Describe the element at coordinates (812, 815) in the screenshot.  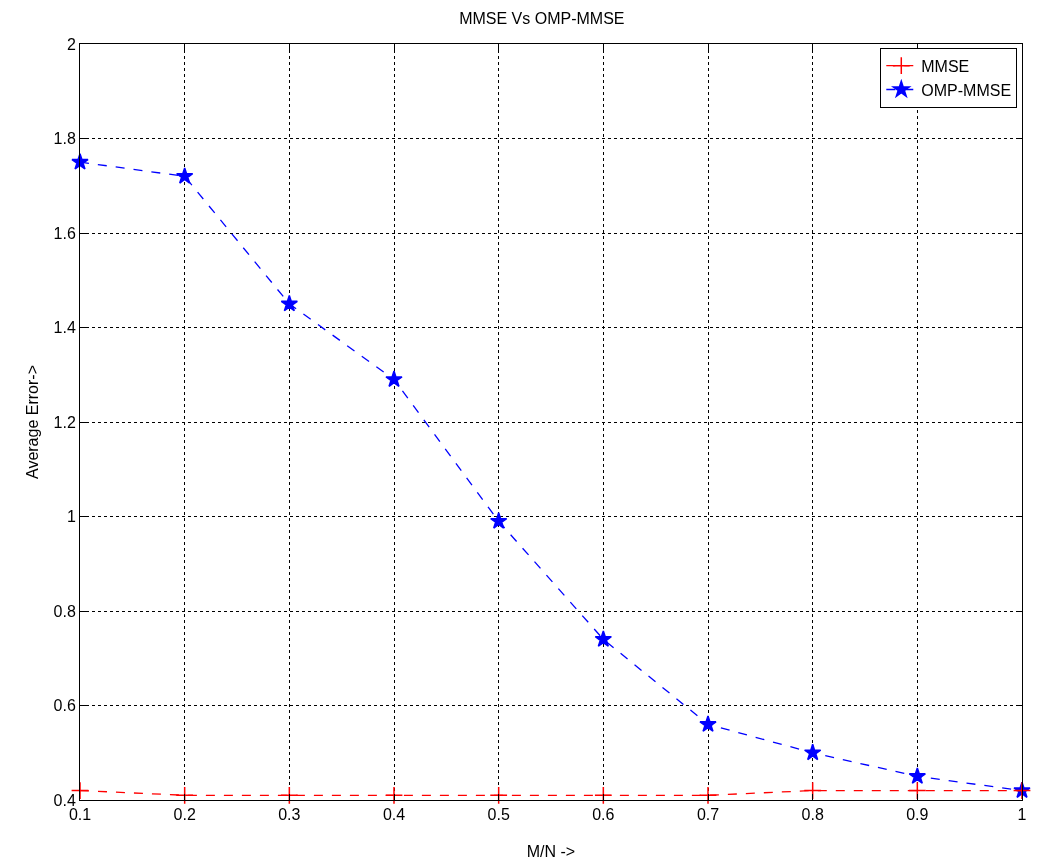
I see `x-tick-label: 0.8` at that location.